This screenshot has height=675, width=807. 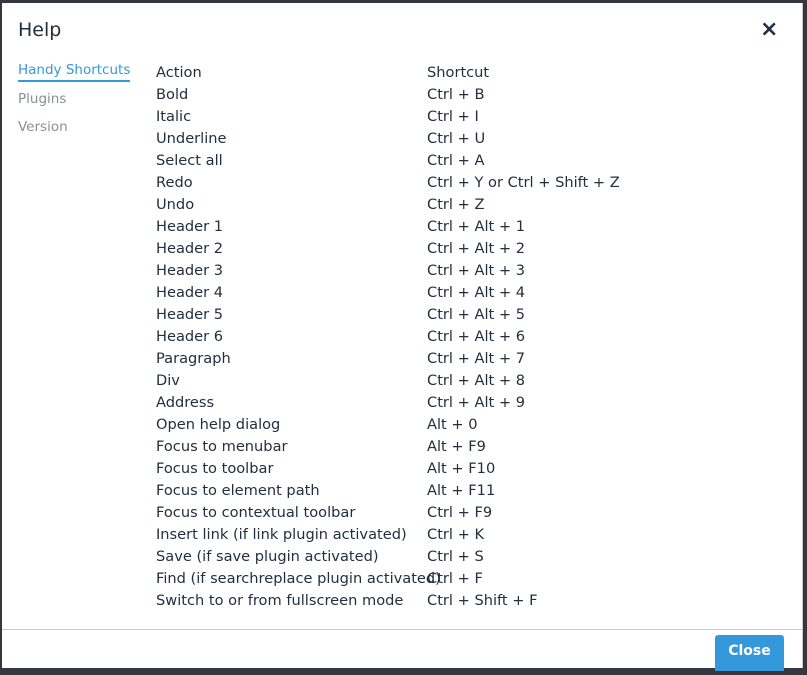 What do you see at coordinates (456, 534) in the screenshot?
I see `shortcut-cell: Ctrl + K` at bounding box center [456, 534].